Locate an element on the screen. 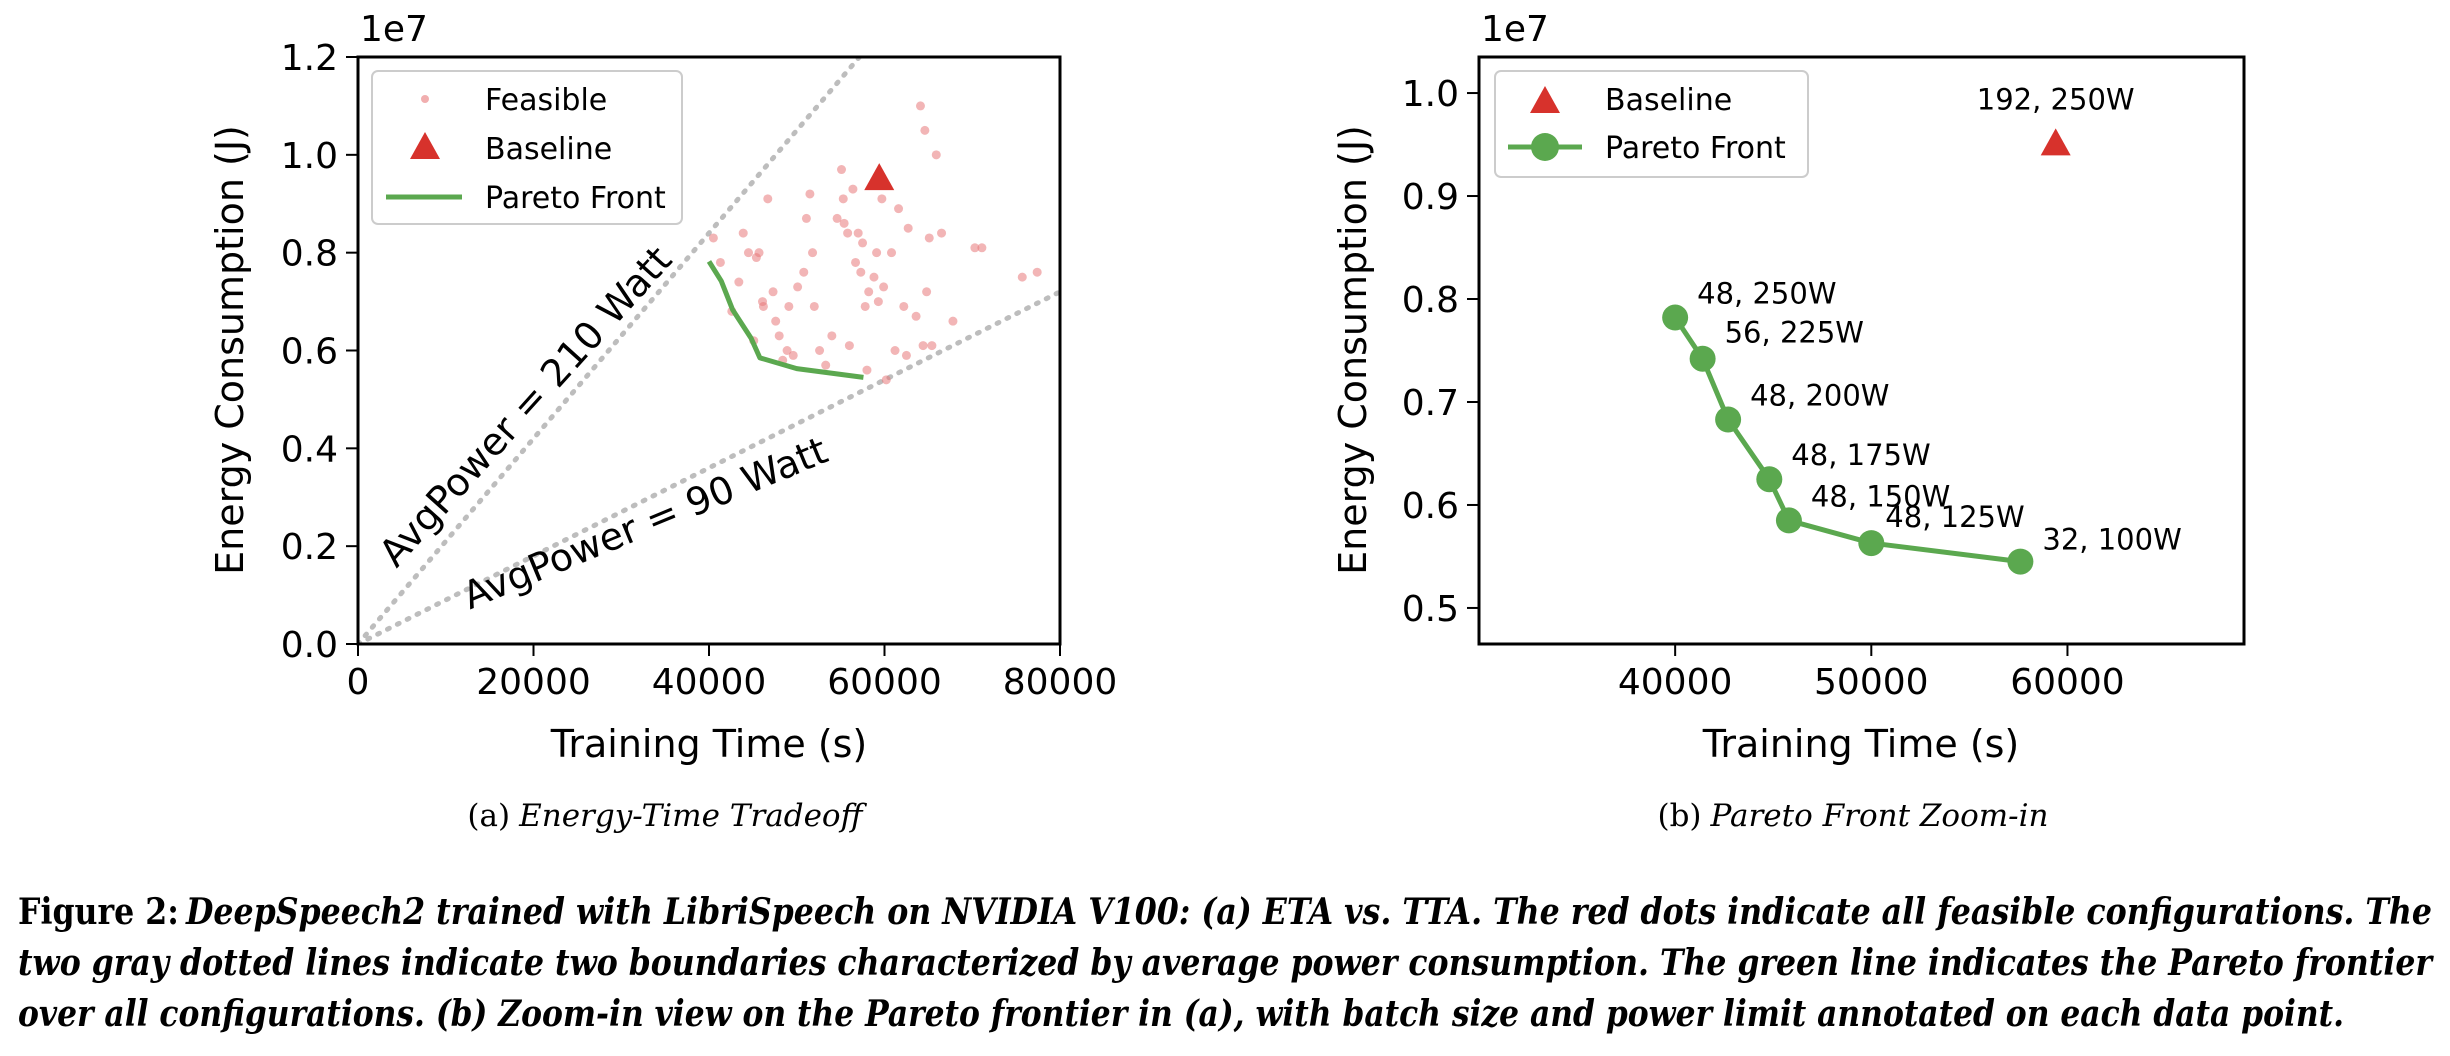 This screenshot has width=2450, height=1056. pareto-point-label: 48, 150W is located at coordinates (1880, 496).